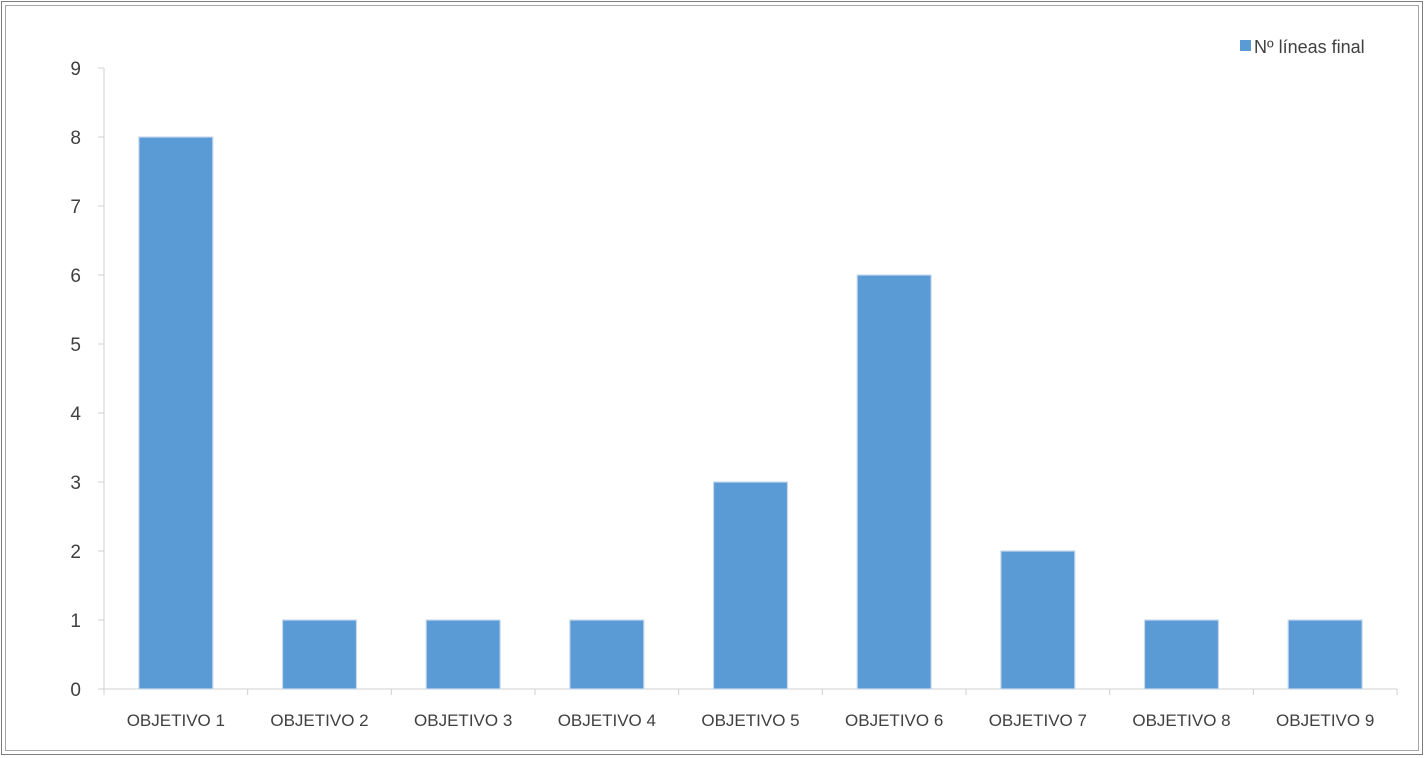 The height and width of the screenshot is (758, 1426). Describe the element at coordinates (894, 720) in the screenshot. I see `x-category-label: OBJETIVO 6` at that location.